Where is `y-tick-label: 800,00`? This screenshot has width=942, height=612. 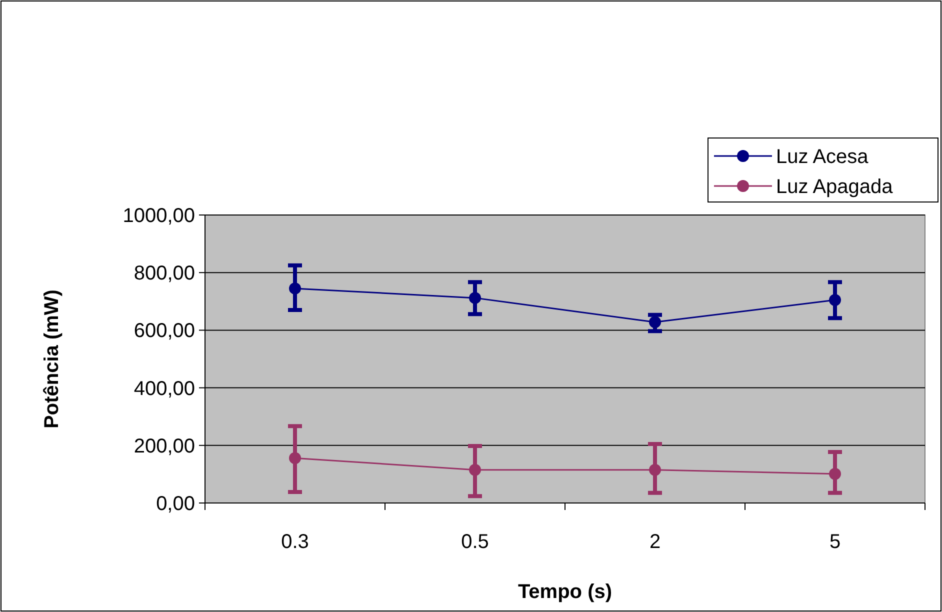
y-tick-label: 800,00 is located at coordinates (164, 273).